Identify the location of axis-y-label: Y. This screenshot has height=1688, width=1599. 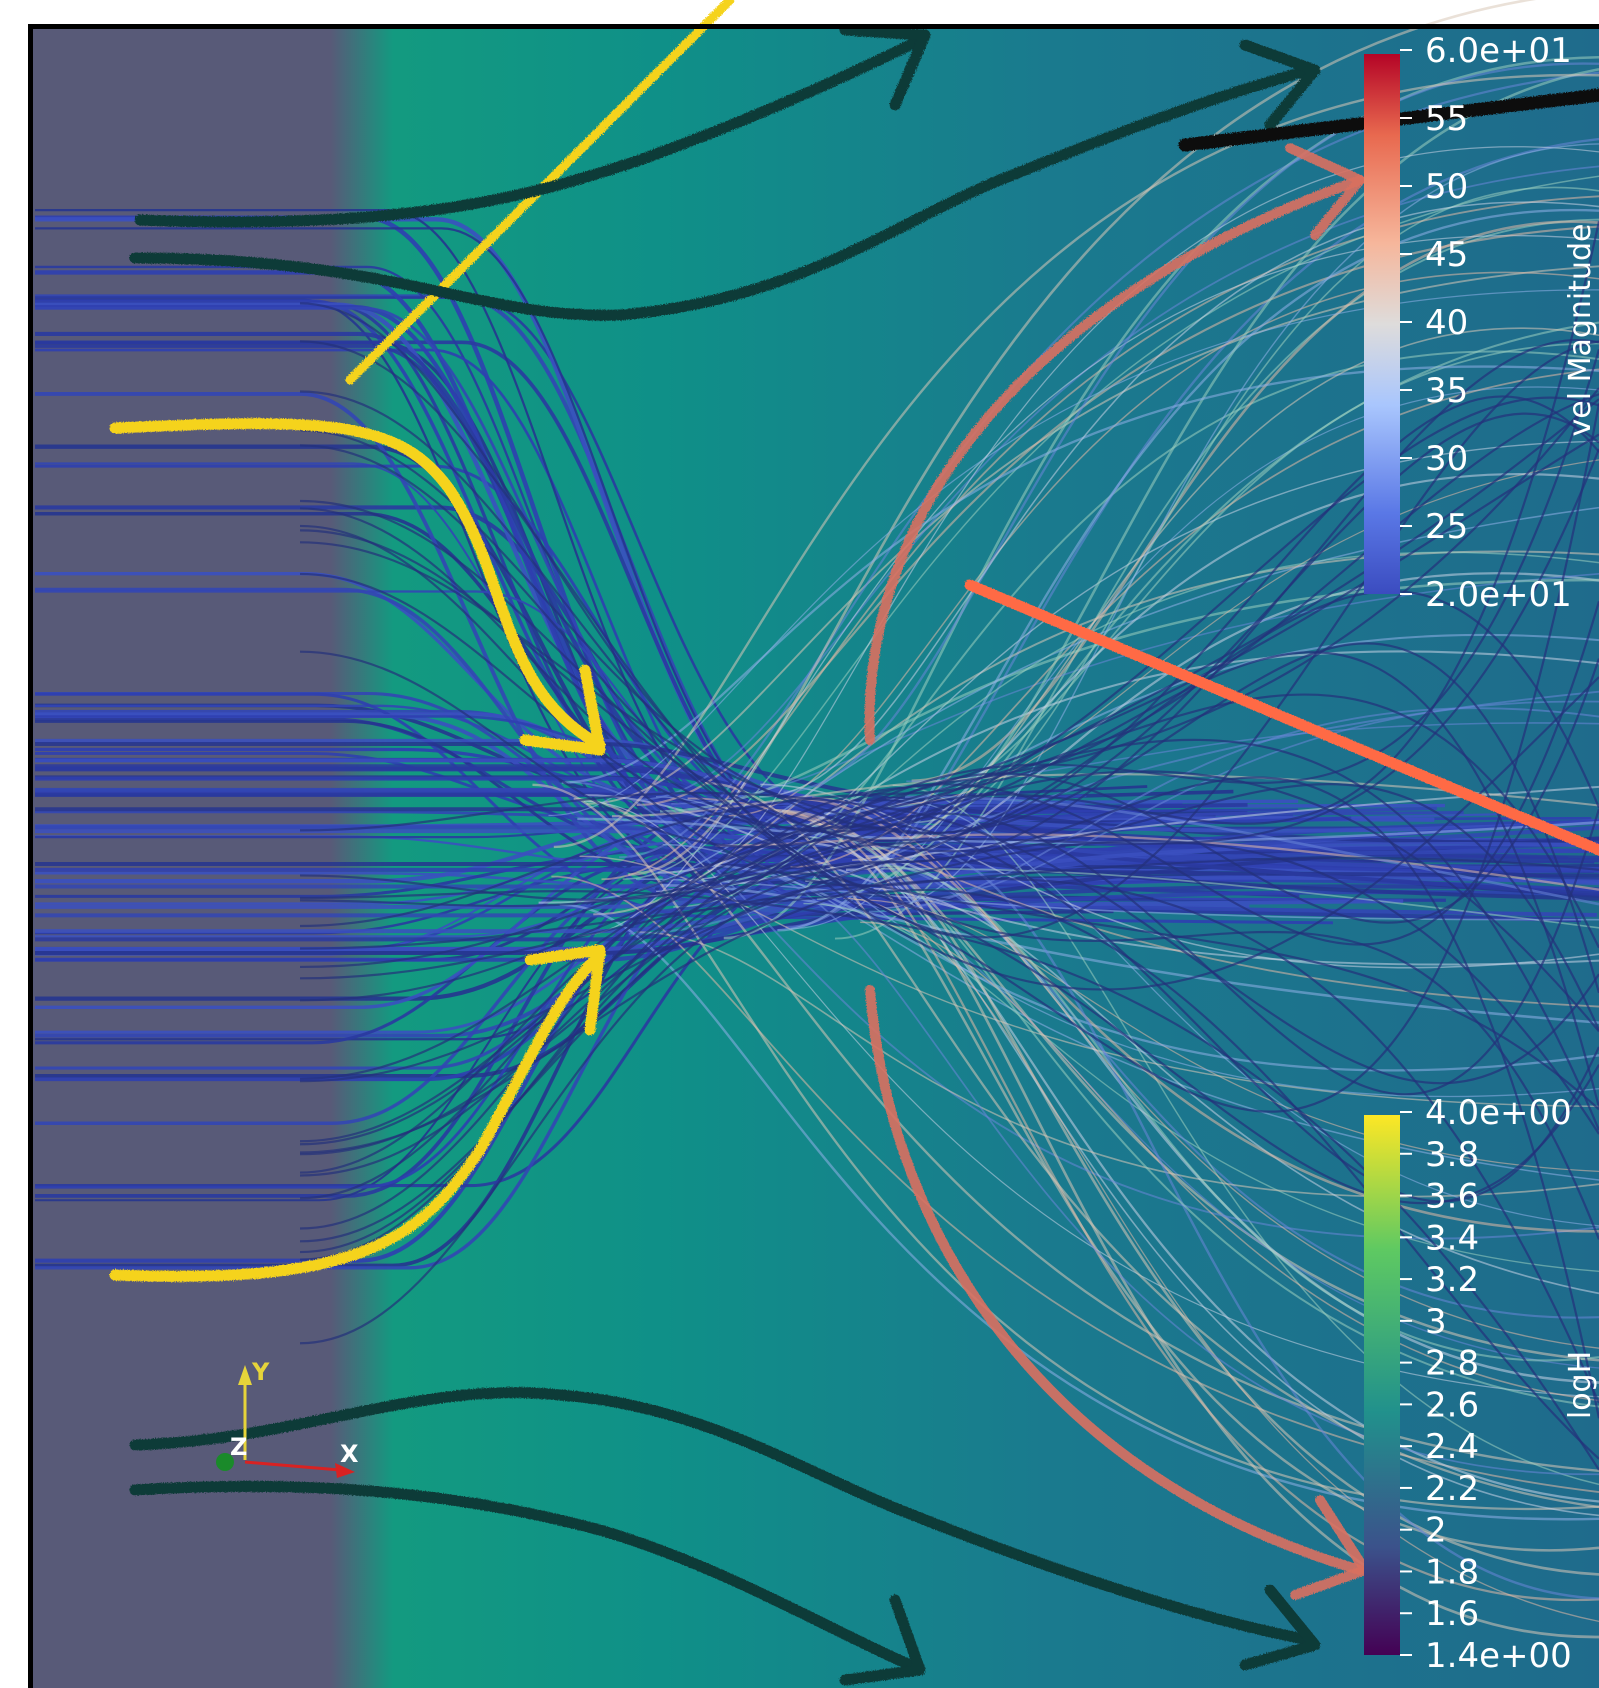
(260, 1372).